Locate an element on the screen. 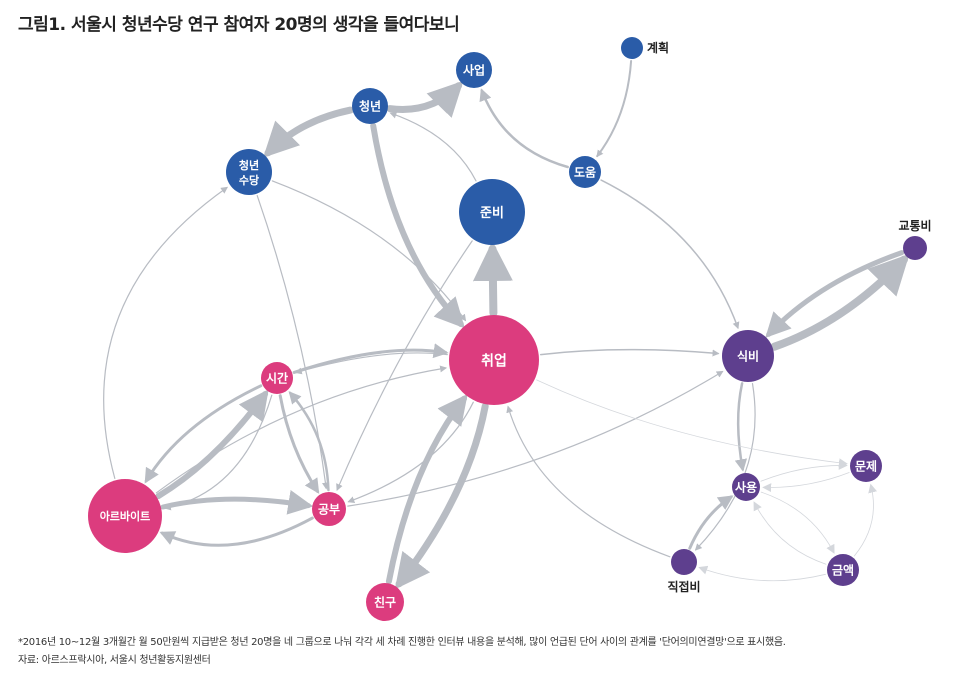  node-label-doum: 도움 is located at coordinates (585, 172).